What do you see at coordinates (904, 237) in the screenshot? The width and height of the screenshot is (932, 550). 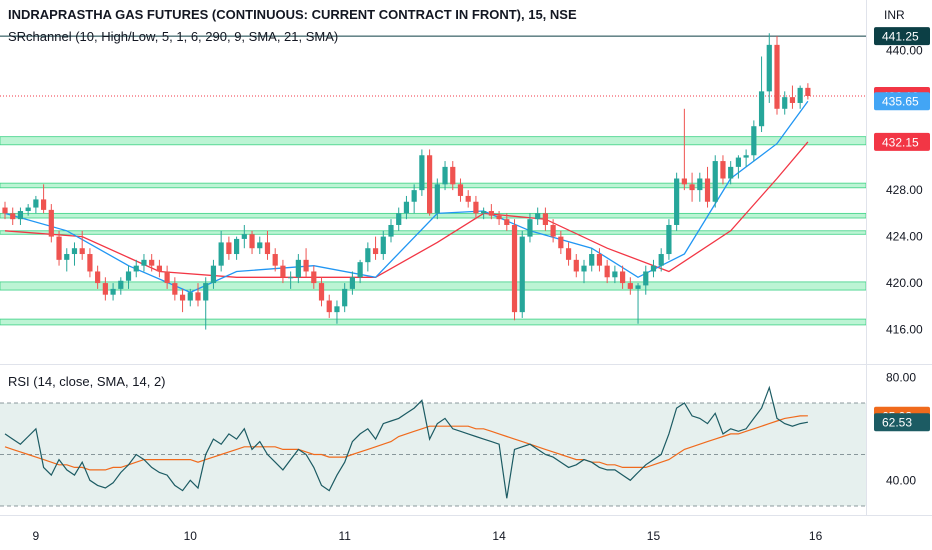 I see `price-tick-label: 424.00` at bounding box center [904, 237].